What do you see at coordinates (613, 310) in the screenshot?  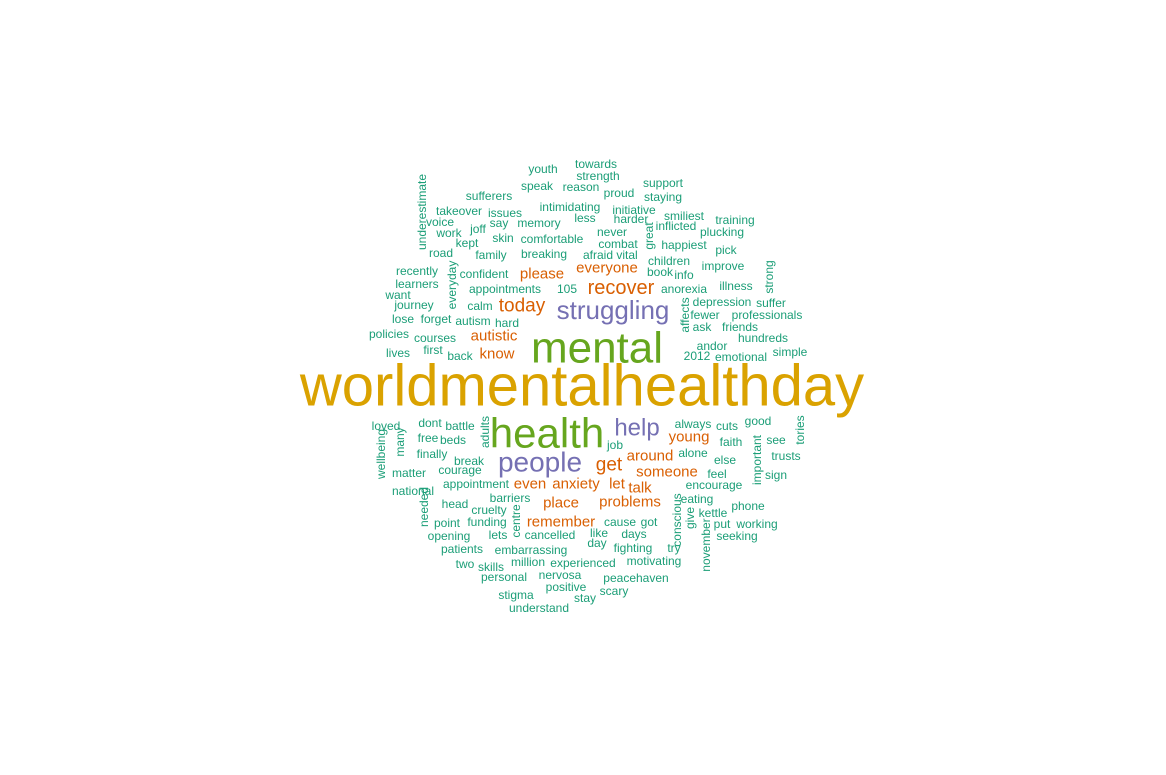 I see `word-struggling: struggling` at bounding box center [613, 310].